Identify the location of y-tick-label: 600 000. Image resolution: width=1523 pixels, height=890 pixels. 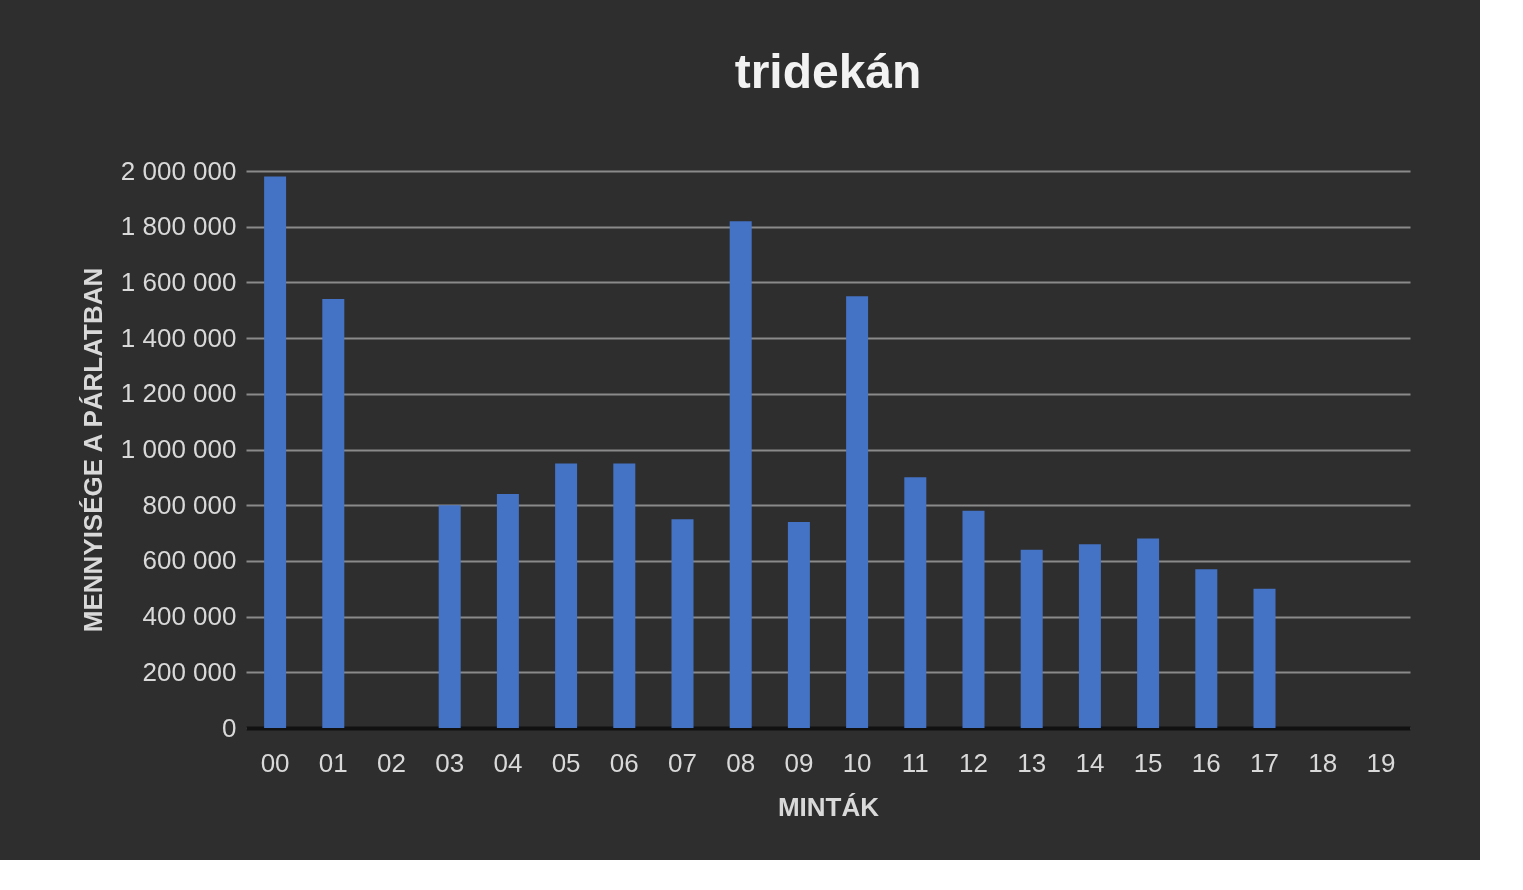
(189, 560).